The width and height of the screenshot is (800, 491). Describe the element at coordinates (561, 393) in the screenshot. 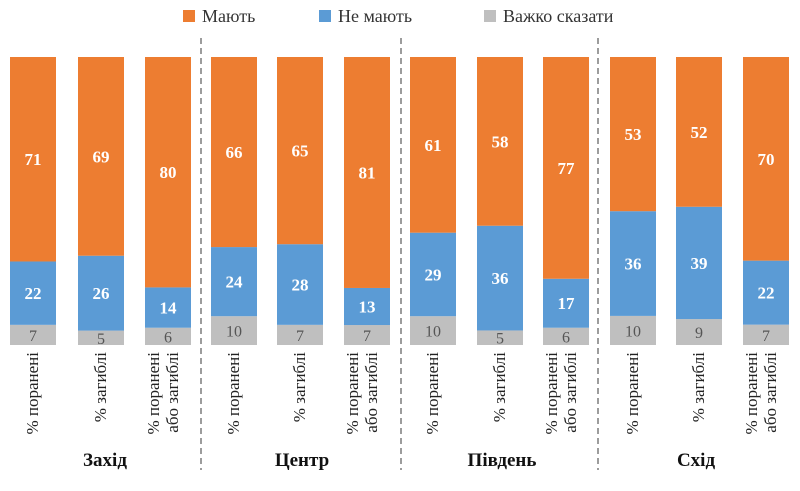

I see `category-label-південь-3: % пораненіабо загиблі` at that location.